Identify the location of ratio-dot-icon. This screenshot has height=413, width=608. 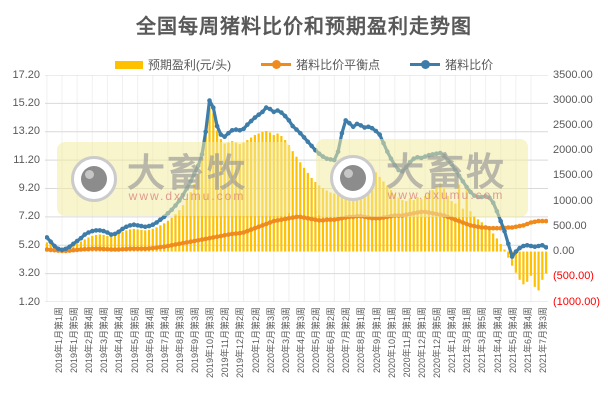
(426, 64).